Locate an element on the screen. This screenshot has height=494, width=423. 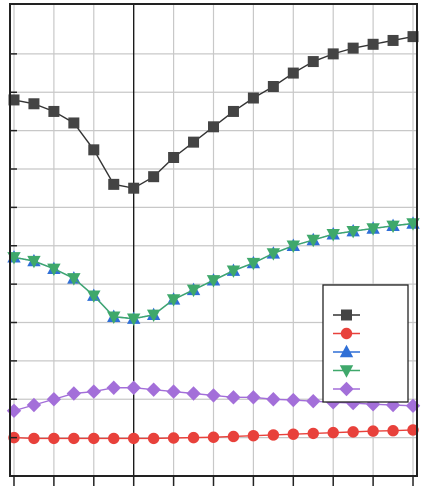
legend-box is located at coordinates (365, 343).